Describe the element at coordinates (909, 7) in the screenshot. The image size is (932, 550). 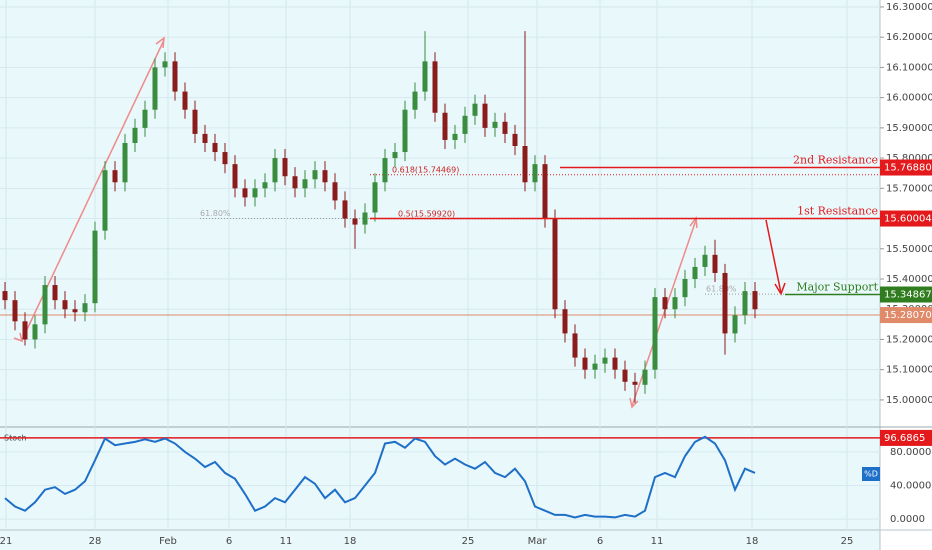
I see `y-tick-label: 16.30000` at that location.